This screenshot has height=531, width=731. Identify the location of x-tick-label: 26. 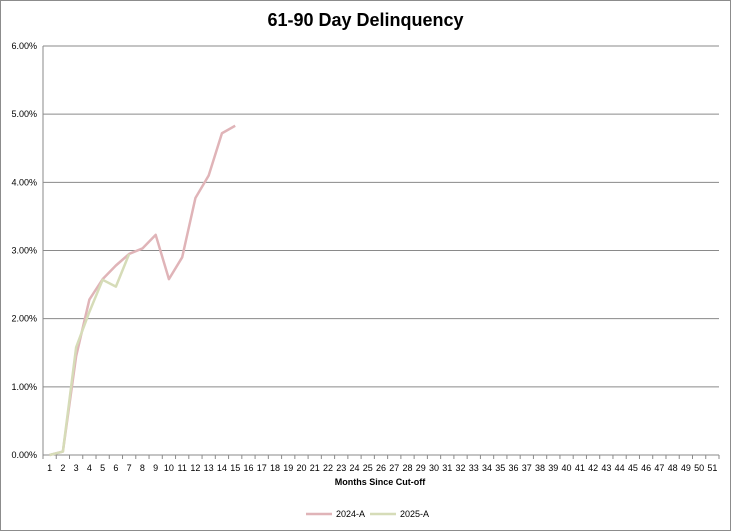
(381, 468).